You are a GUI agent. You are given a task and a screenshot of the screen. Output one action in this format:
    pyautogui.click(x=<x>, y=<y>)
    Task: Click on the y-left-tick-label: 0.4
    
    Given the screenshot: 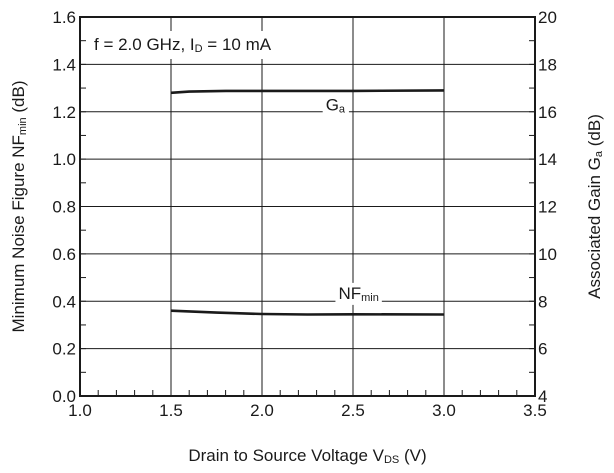 What is the action you would take?
    pyautogui.click(x=64, y=301)
    